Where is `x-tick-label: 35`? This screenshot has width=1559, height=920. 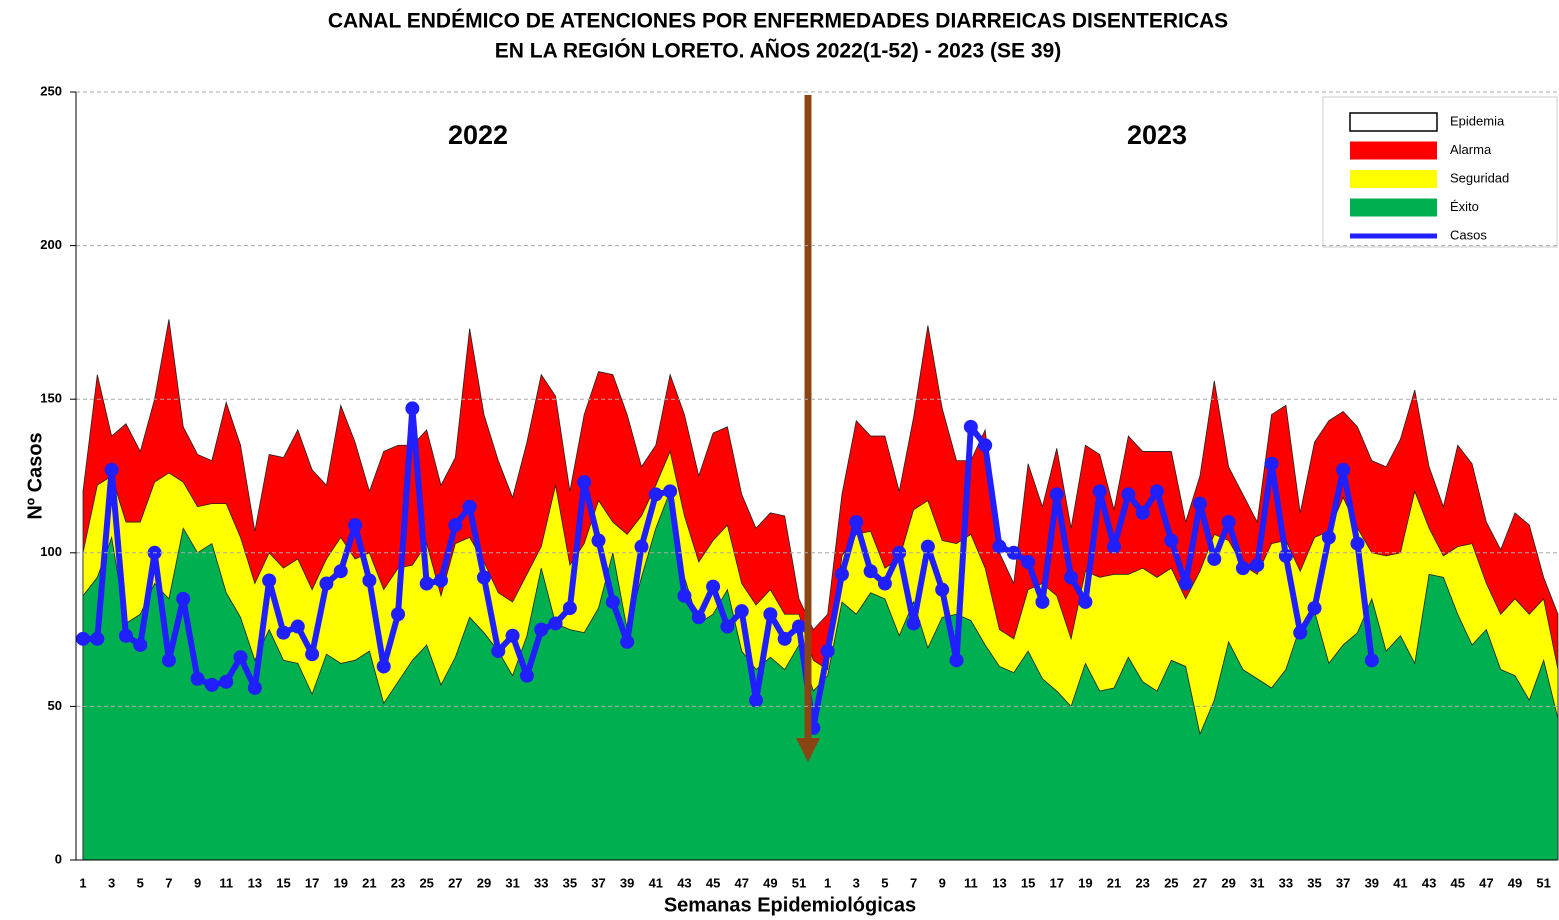 x-tick-label: 35 is located at coordinates (570, 882).